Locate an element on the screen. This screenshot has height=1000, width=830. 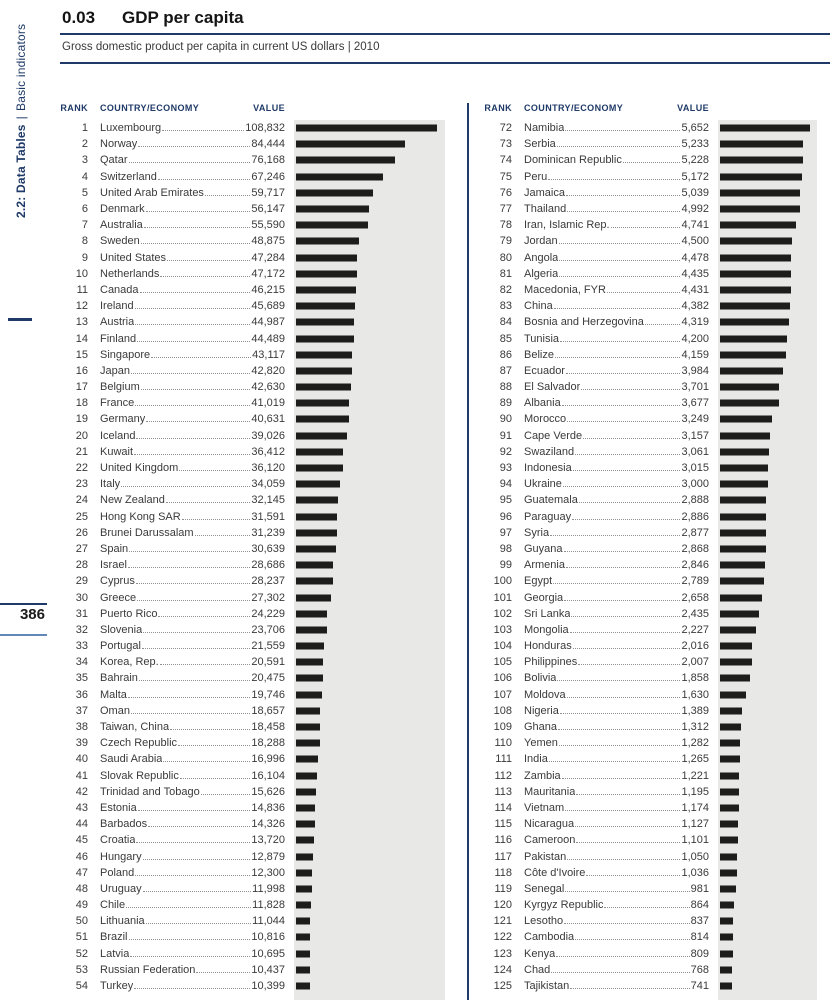
table-row: 75 Peru 5,172 is located at coordinates (643, 177).